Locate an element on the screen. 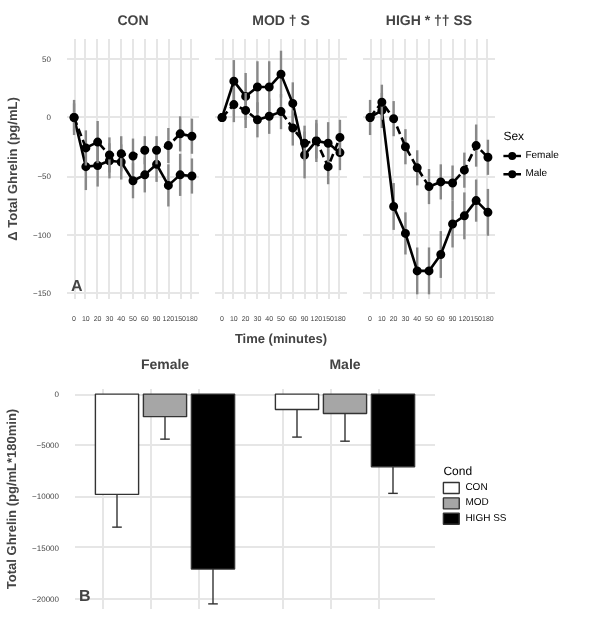  annotation: B is located at coordinates (85, 596).